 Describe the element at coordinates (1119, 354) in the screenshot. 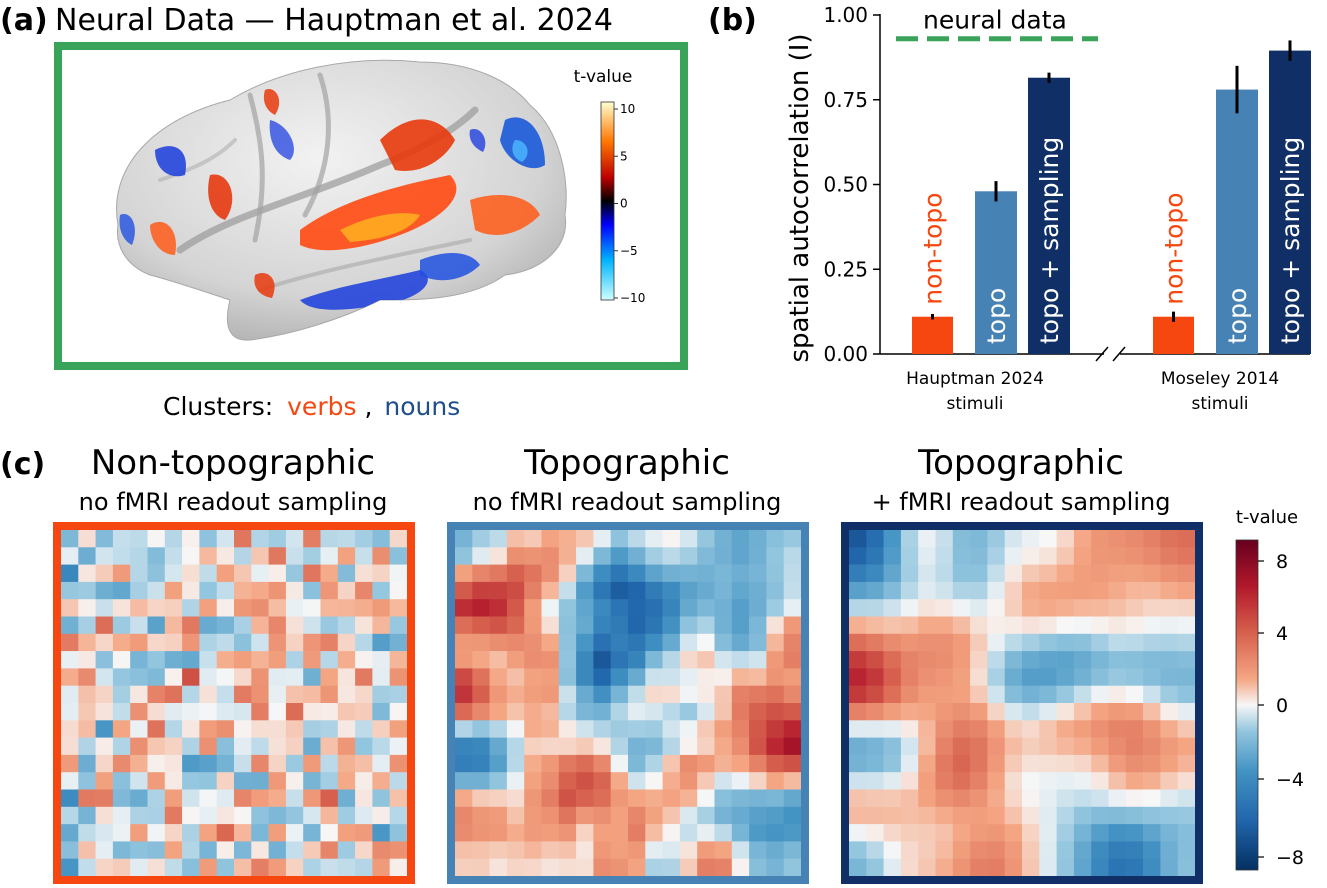

I see `panel-b-axis-break` at that location.